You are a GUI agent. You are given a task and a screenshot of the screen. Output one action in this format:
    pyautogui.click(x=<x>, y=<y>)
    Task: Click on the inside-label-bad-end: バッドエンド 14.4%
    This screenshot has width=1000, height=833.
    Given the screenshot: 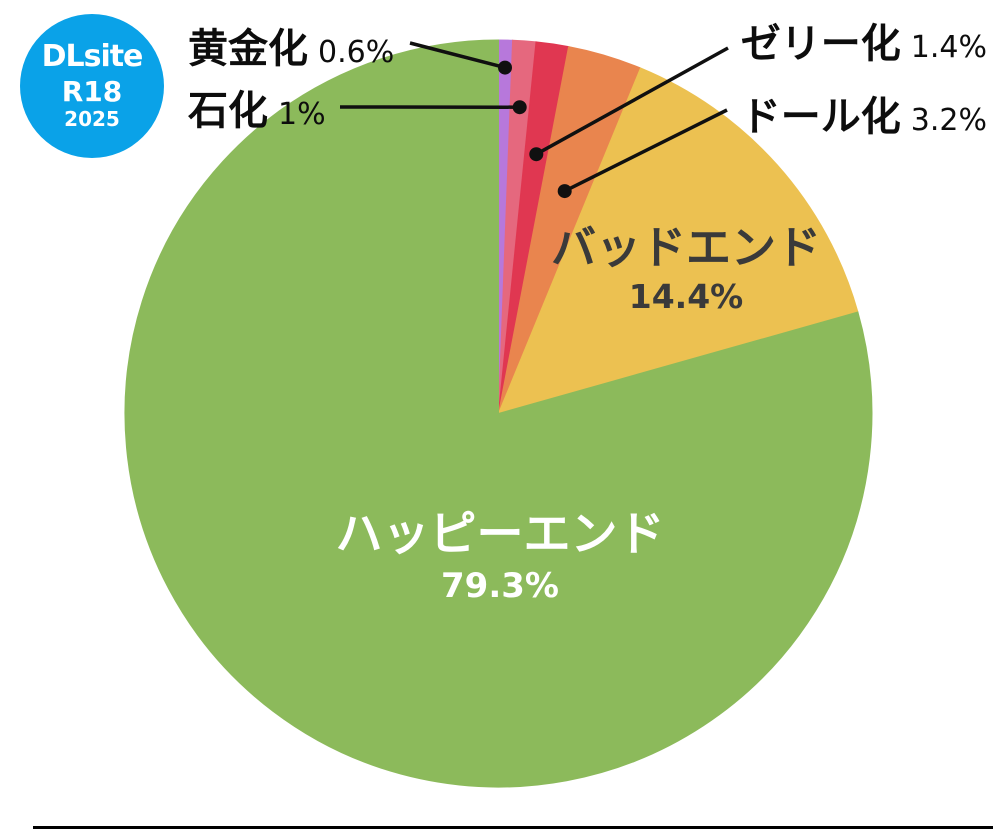 What is the action you would take?
    pyautogui.click(x=686, y=270)
    